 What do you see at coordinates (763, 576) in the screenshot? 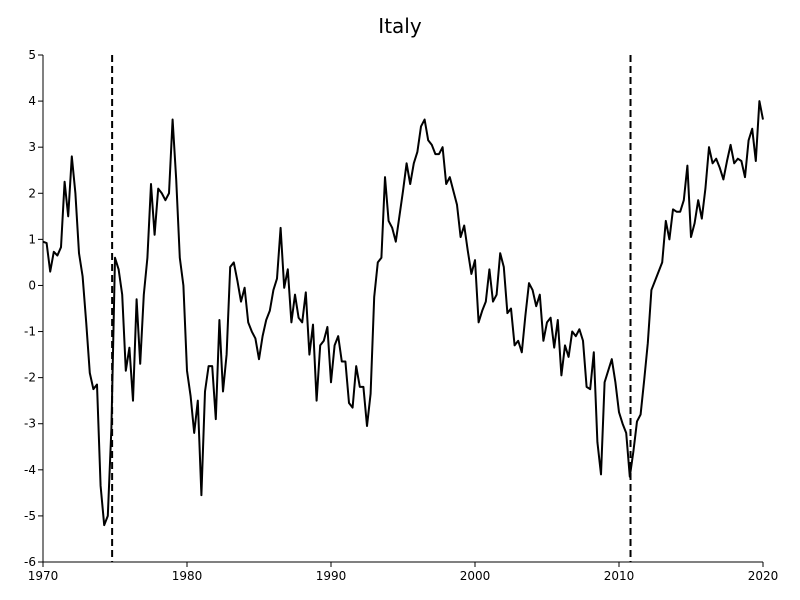
I see `x-tick-label: 2020` at bounding box center [763, 576].